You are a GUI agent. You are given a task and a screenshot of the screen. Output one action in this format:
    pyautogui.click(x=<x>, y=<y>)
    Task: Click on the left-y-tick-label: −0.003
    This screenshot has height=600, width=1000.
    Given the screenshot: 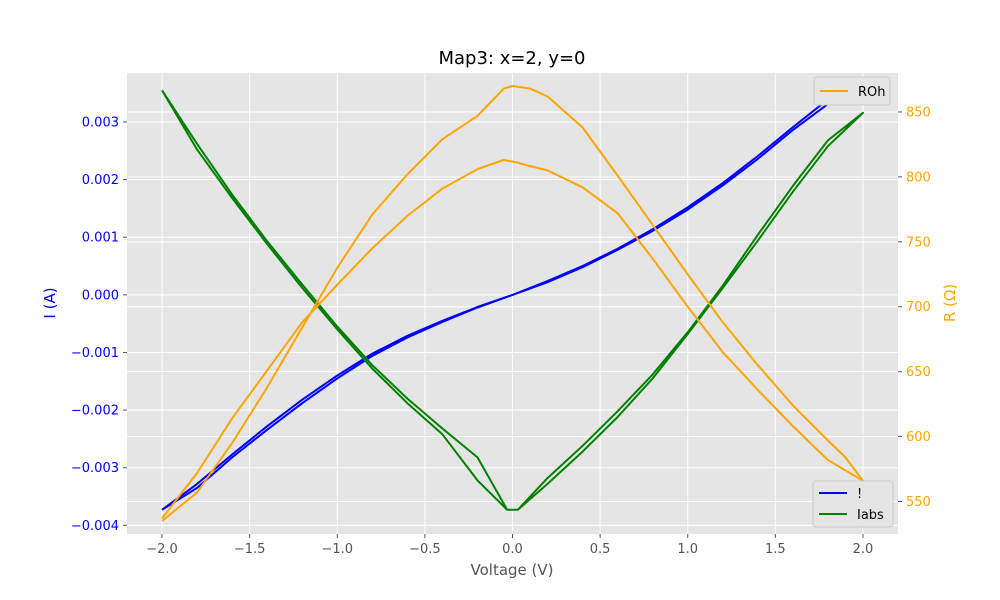 What is the action you would take?
    pyautogui.click(x=95, y=468)
    